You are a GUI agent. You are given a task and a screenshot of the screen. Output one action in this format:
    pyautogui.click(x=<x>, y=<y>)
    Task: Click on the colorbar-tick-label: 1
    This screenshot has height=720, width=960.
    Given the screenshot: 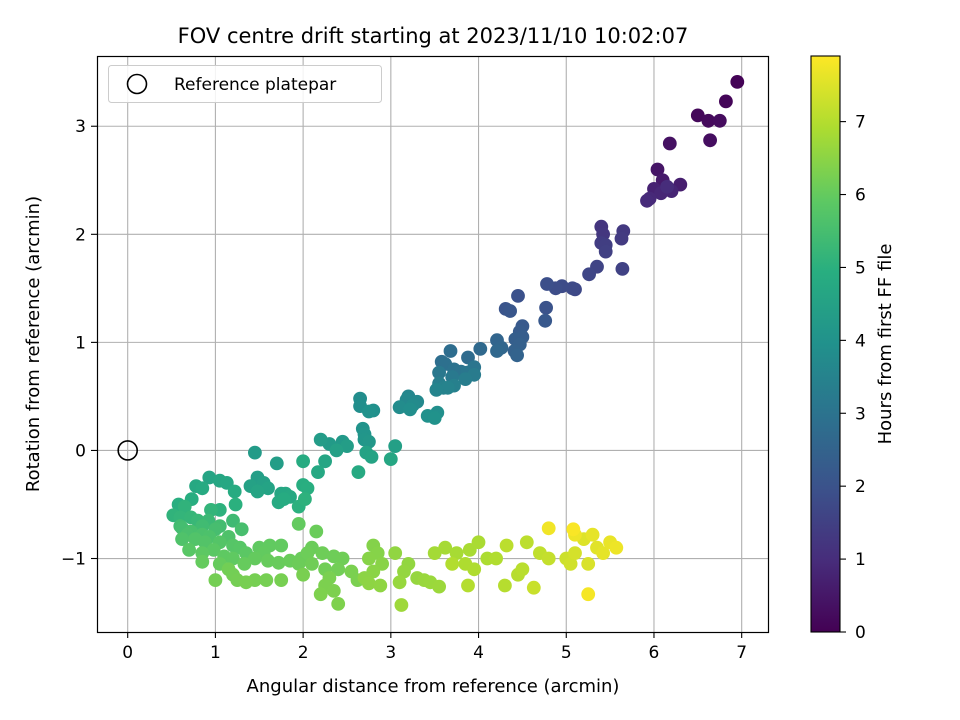 What is the action you would take?
    pyautogui.click(x=860, y=560)
    